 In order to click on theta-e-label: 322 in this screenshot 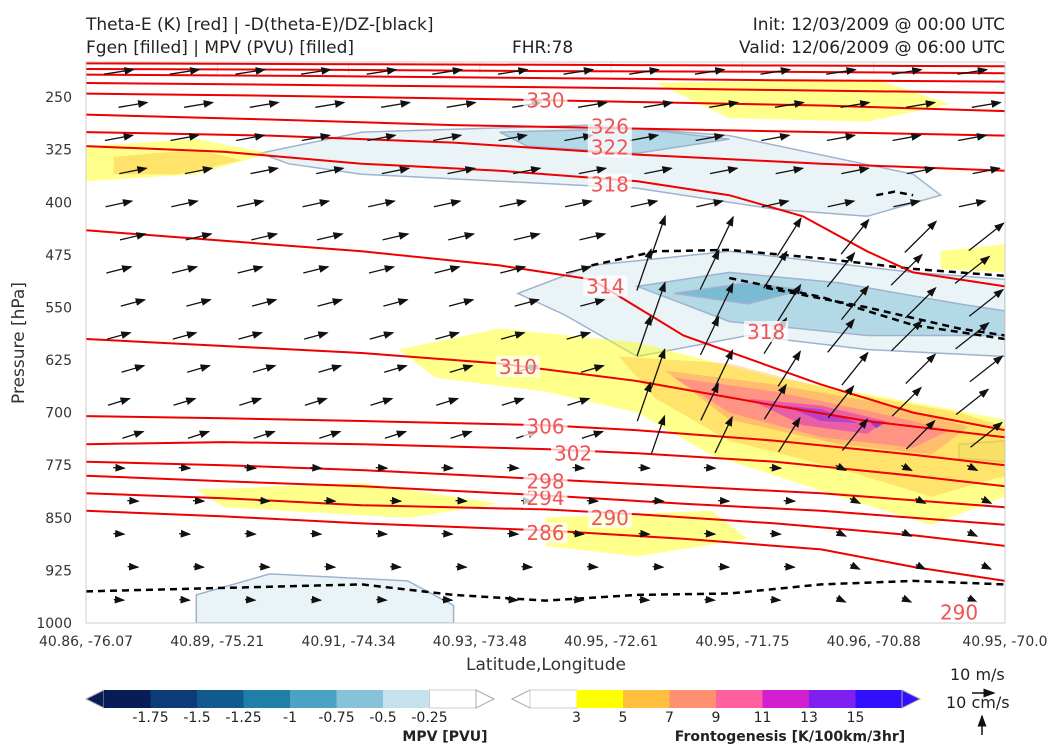, I will do `click(610, 148)`.